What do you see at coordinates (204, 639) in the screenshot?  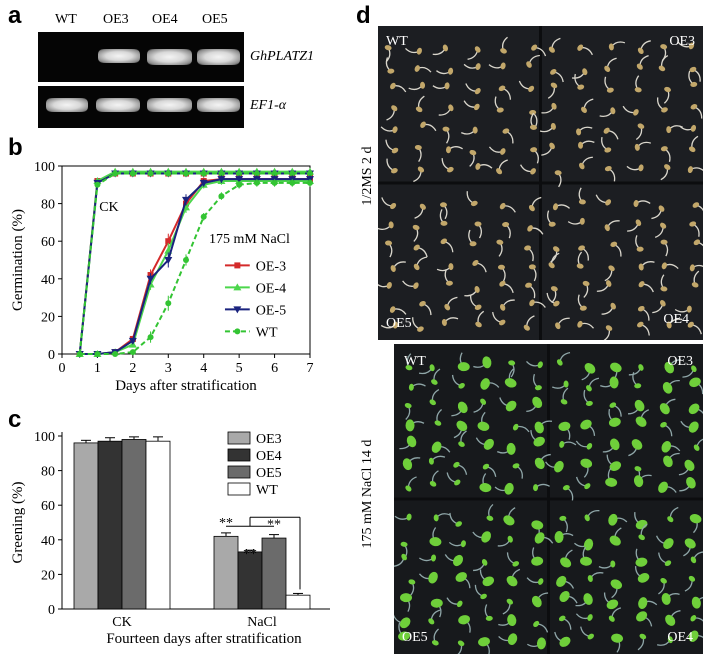 I see `x-axis-title: Fourteen days after stratification` at bounding box center [204, 639].